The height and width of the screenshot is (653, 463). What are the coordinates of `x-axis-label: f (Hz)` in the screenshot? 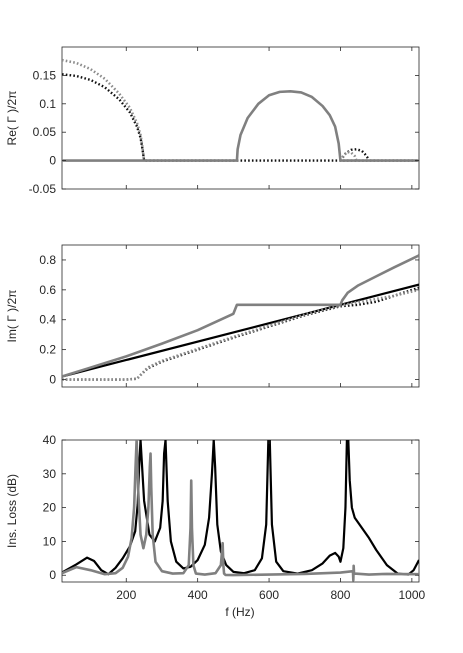 It's located at (239, 612).